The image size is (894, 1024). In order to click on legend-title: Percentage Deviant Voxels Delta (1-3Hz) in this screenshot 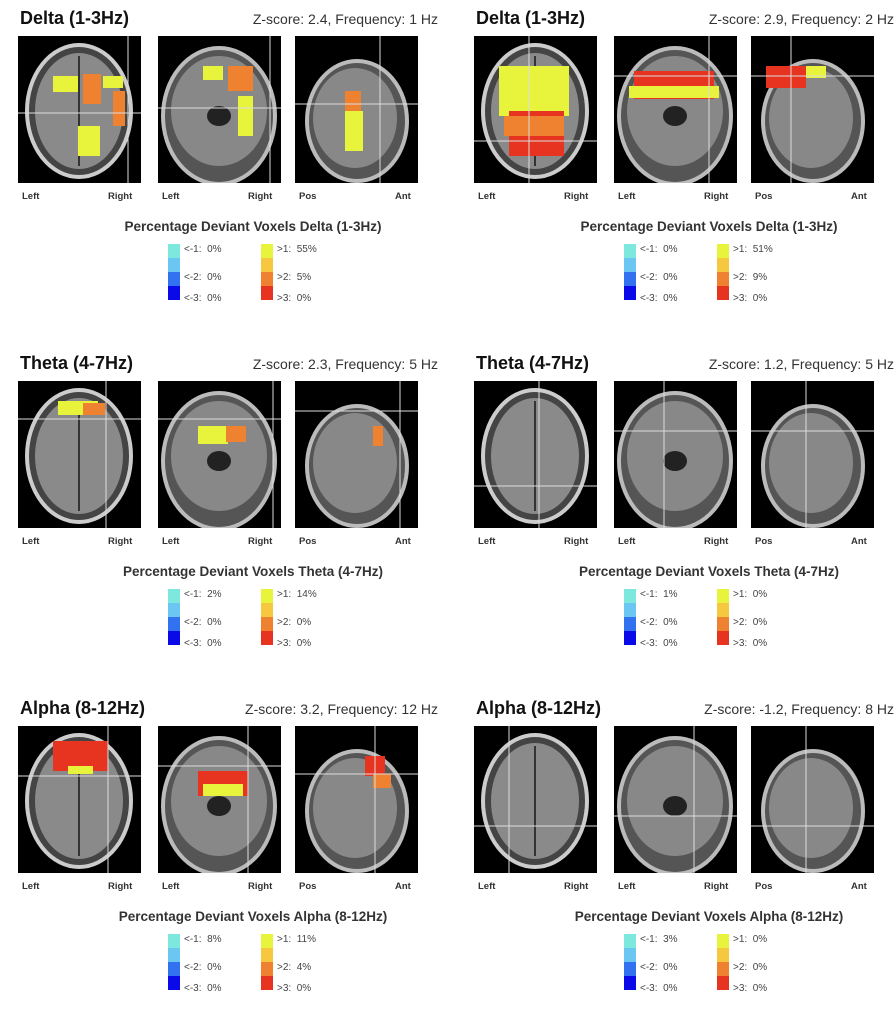, I will do `click(709, 226)`.